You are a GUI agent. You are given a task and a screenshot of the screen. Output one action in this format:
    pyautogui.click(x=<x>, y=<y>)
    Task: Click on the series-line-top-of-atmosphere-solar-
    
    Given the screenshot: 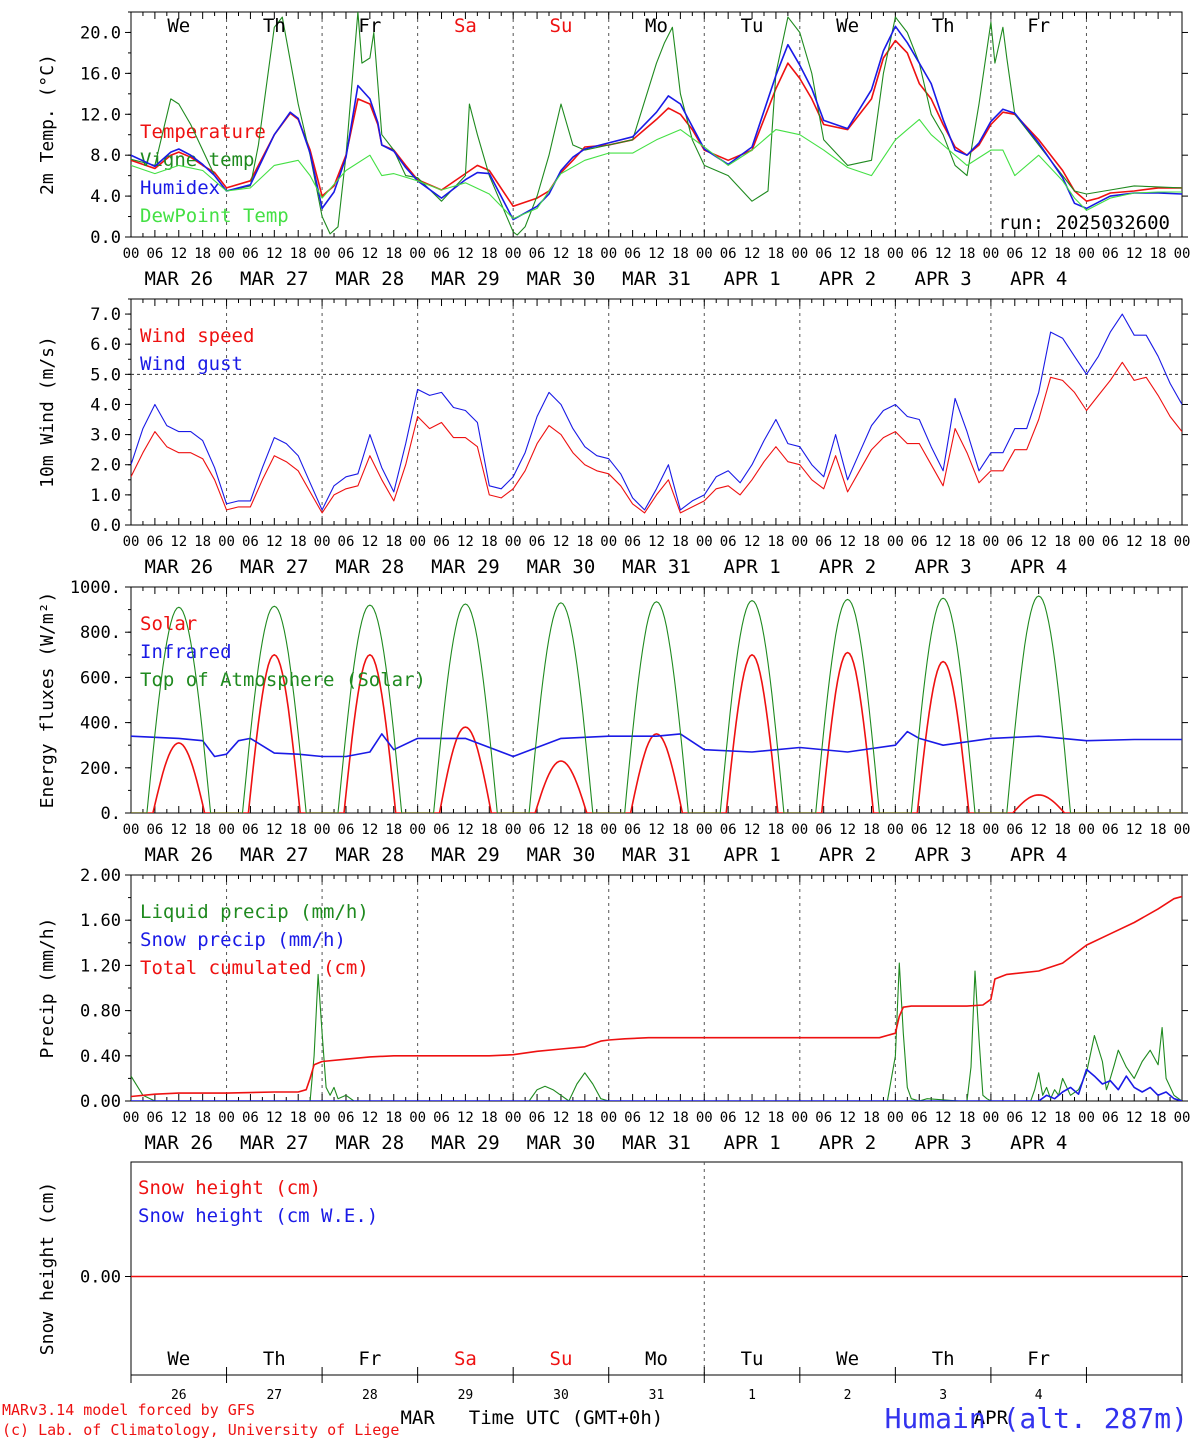 What is the action you would take?
    pyautogui.click(x=656, y=704)
    